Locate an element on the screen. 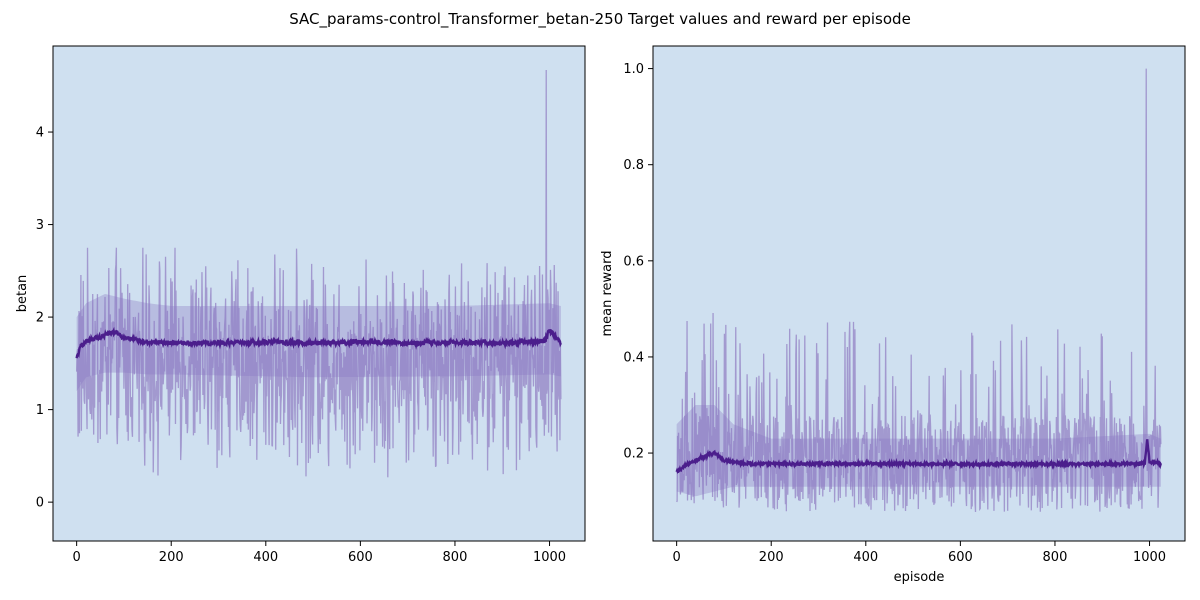 This screenshot has width=1200, height=600. y-axis-label: betan is located at coordinates (22, 294).